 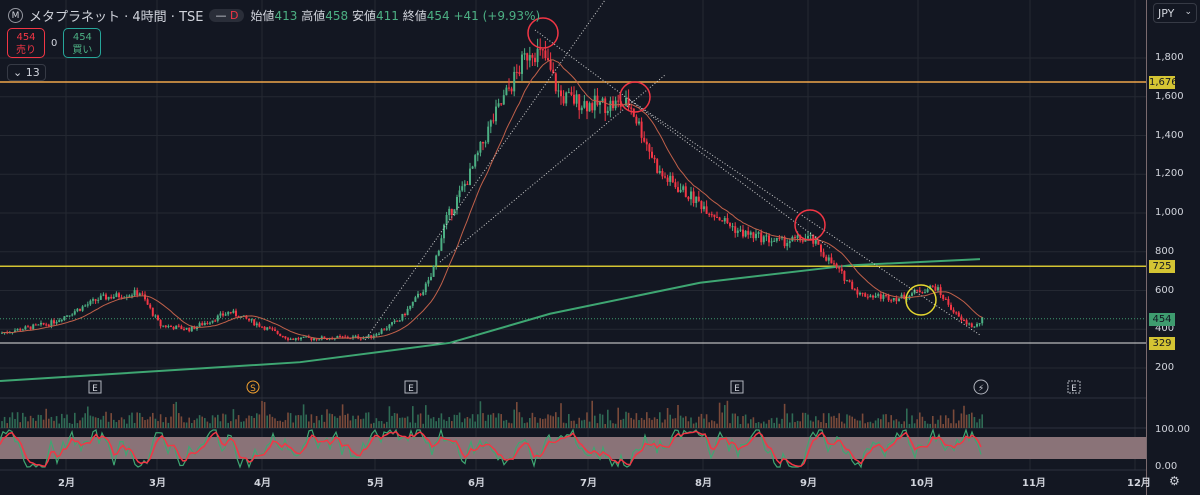 What do you see at coordinates (157, 483) in the screenshot?
I see `month-label: 3月` at bounding box center [157, 483].